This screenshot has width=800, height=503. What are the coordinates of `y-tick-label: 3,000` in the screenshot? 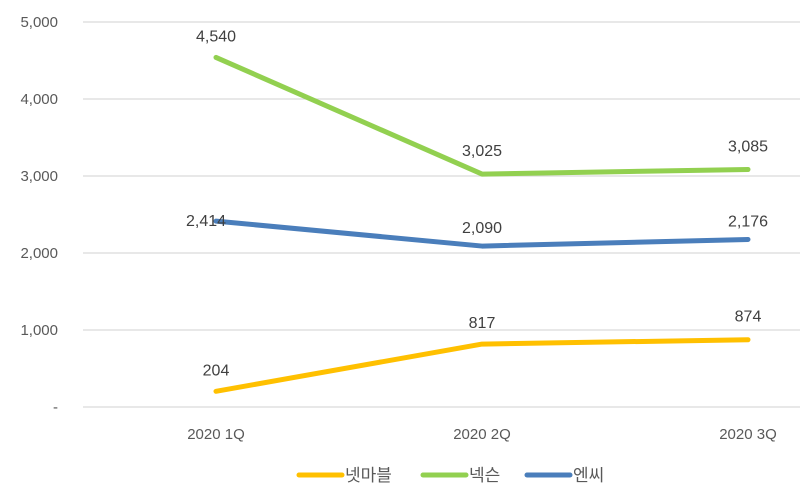 It's located at (39, 176).